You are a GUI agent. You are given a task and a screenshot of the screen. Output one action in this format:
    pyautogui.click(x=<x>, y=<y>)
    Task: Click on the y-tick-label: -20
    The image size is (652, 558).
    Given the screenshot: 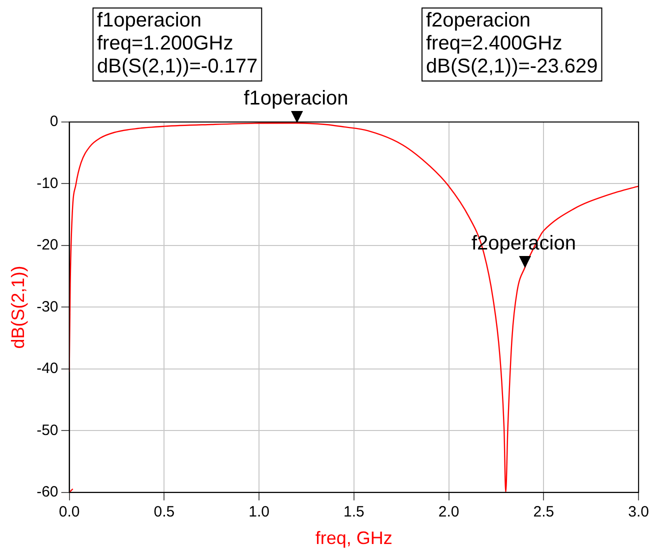 What is the action you would take?
    pyautogui.click(x=47, y=245)
    